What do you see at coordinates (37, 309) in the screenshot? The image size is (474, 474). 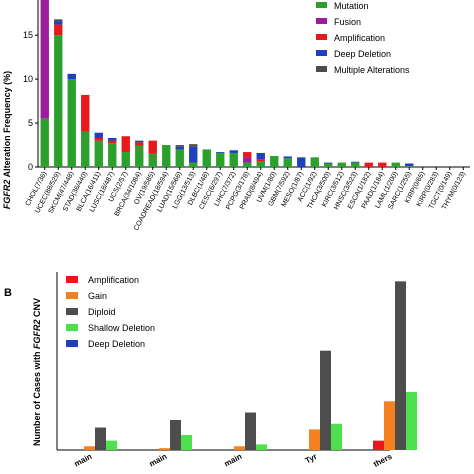 I see `chart-b-y-axis-label-suffix: CNV` at bounding box center [37, 309].